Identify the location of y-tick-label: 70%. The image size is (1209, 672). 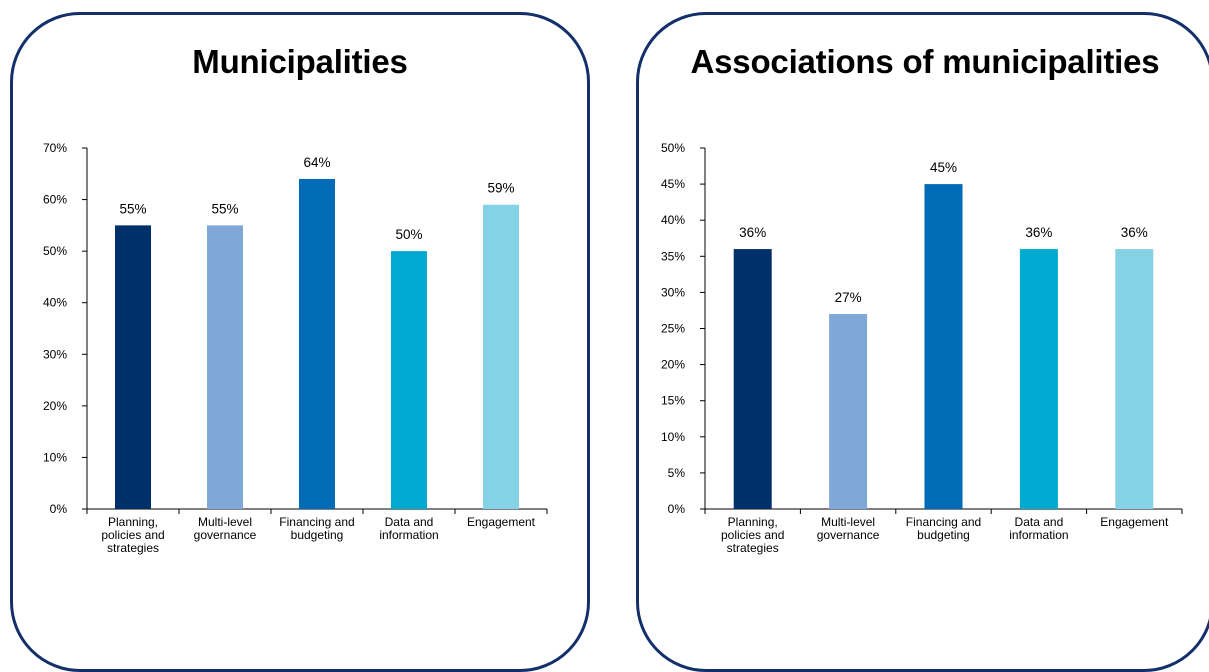
(55, 148).